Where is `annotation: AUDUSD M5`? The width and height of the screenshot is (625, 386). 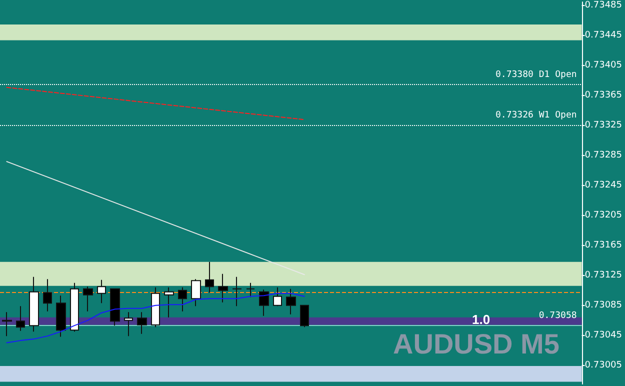 annotation: AUDUSD M5 is located at coordinates (476, 344).